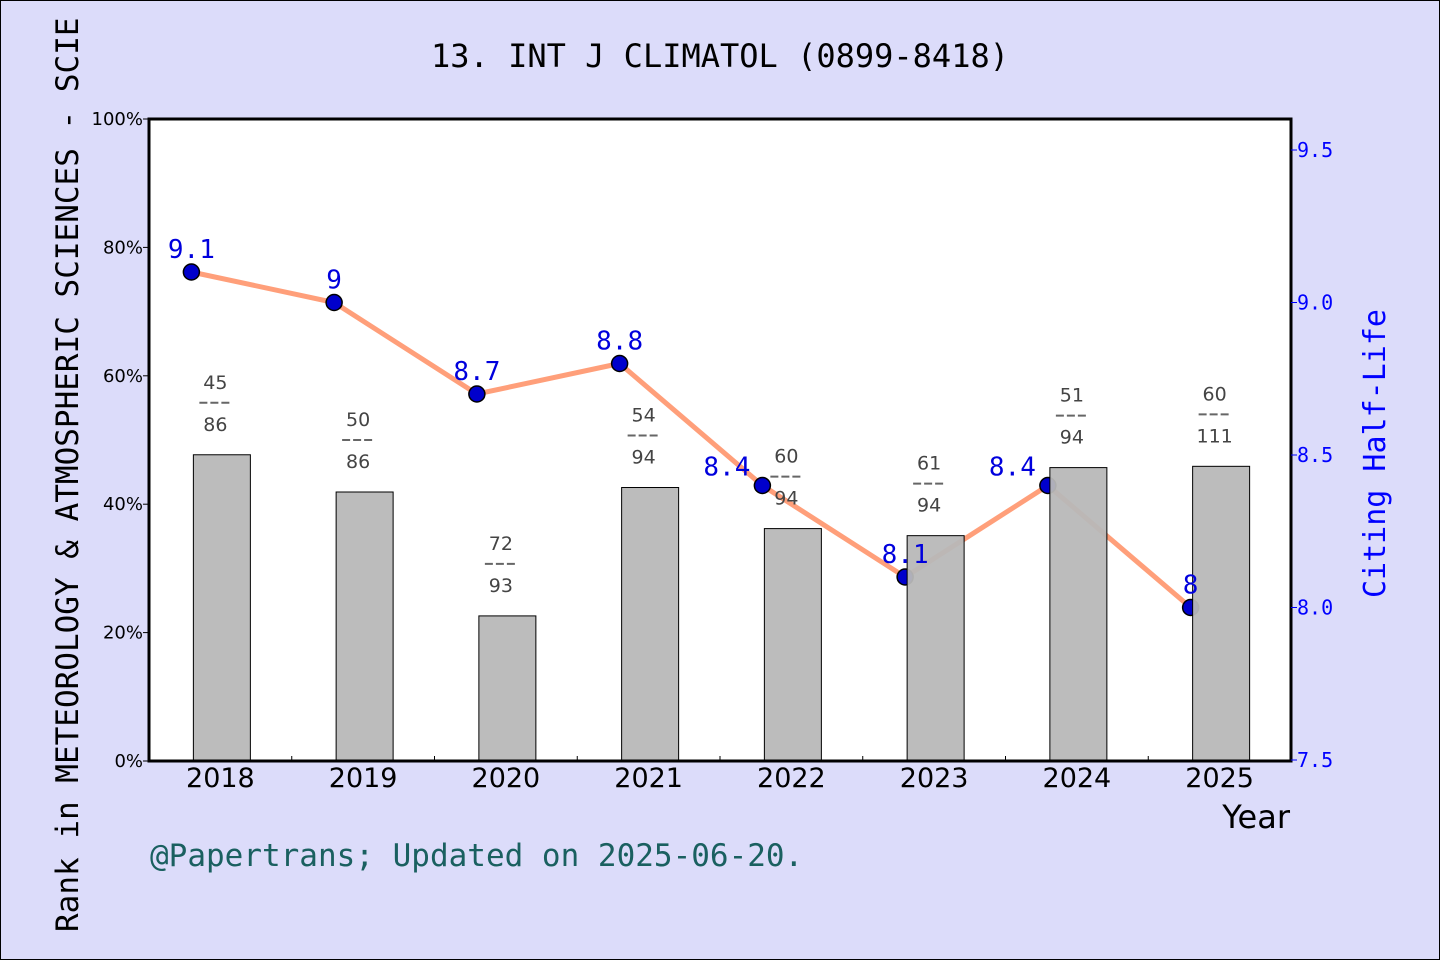 The width and height of the screenshot is (1440, 960). I want to click on rank-label: 61, so click(929, 464).